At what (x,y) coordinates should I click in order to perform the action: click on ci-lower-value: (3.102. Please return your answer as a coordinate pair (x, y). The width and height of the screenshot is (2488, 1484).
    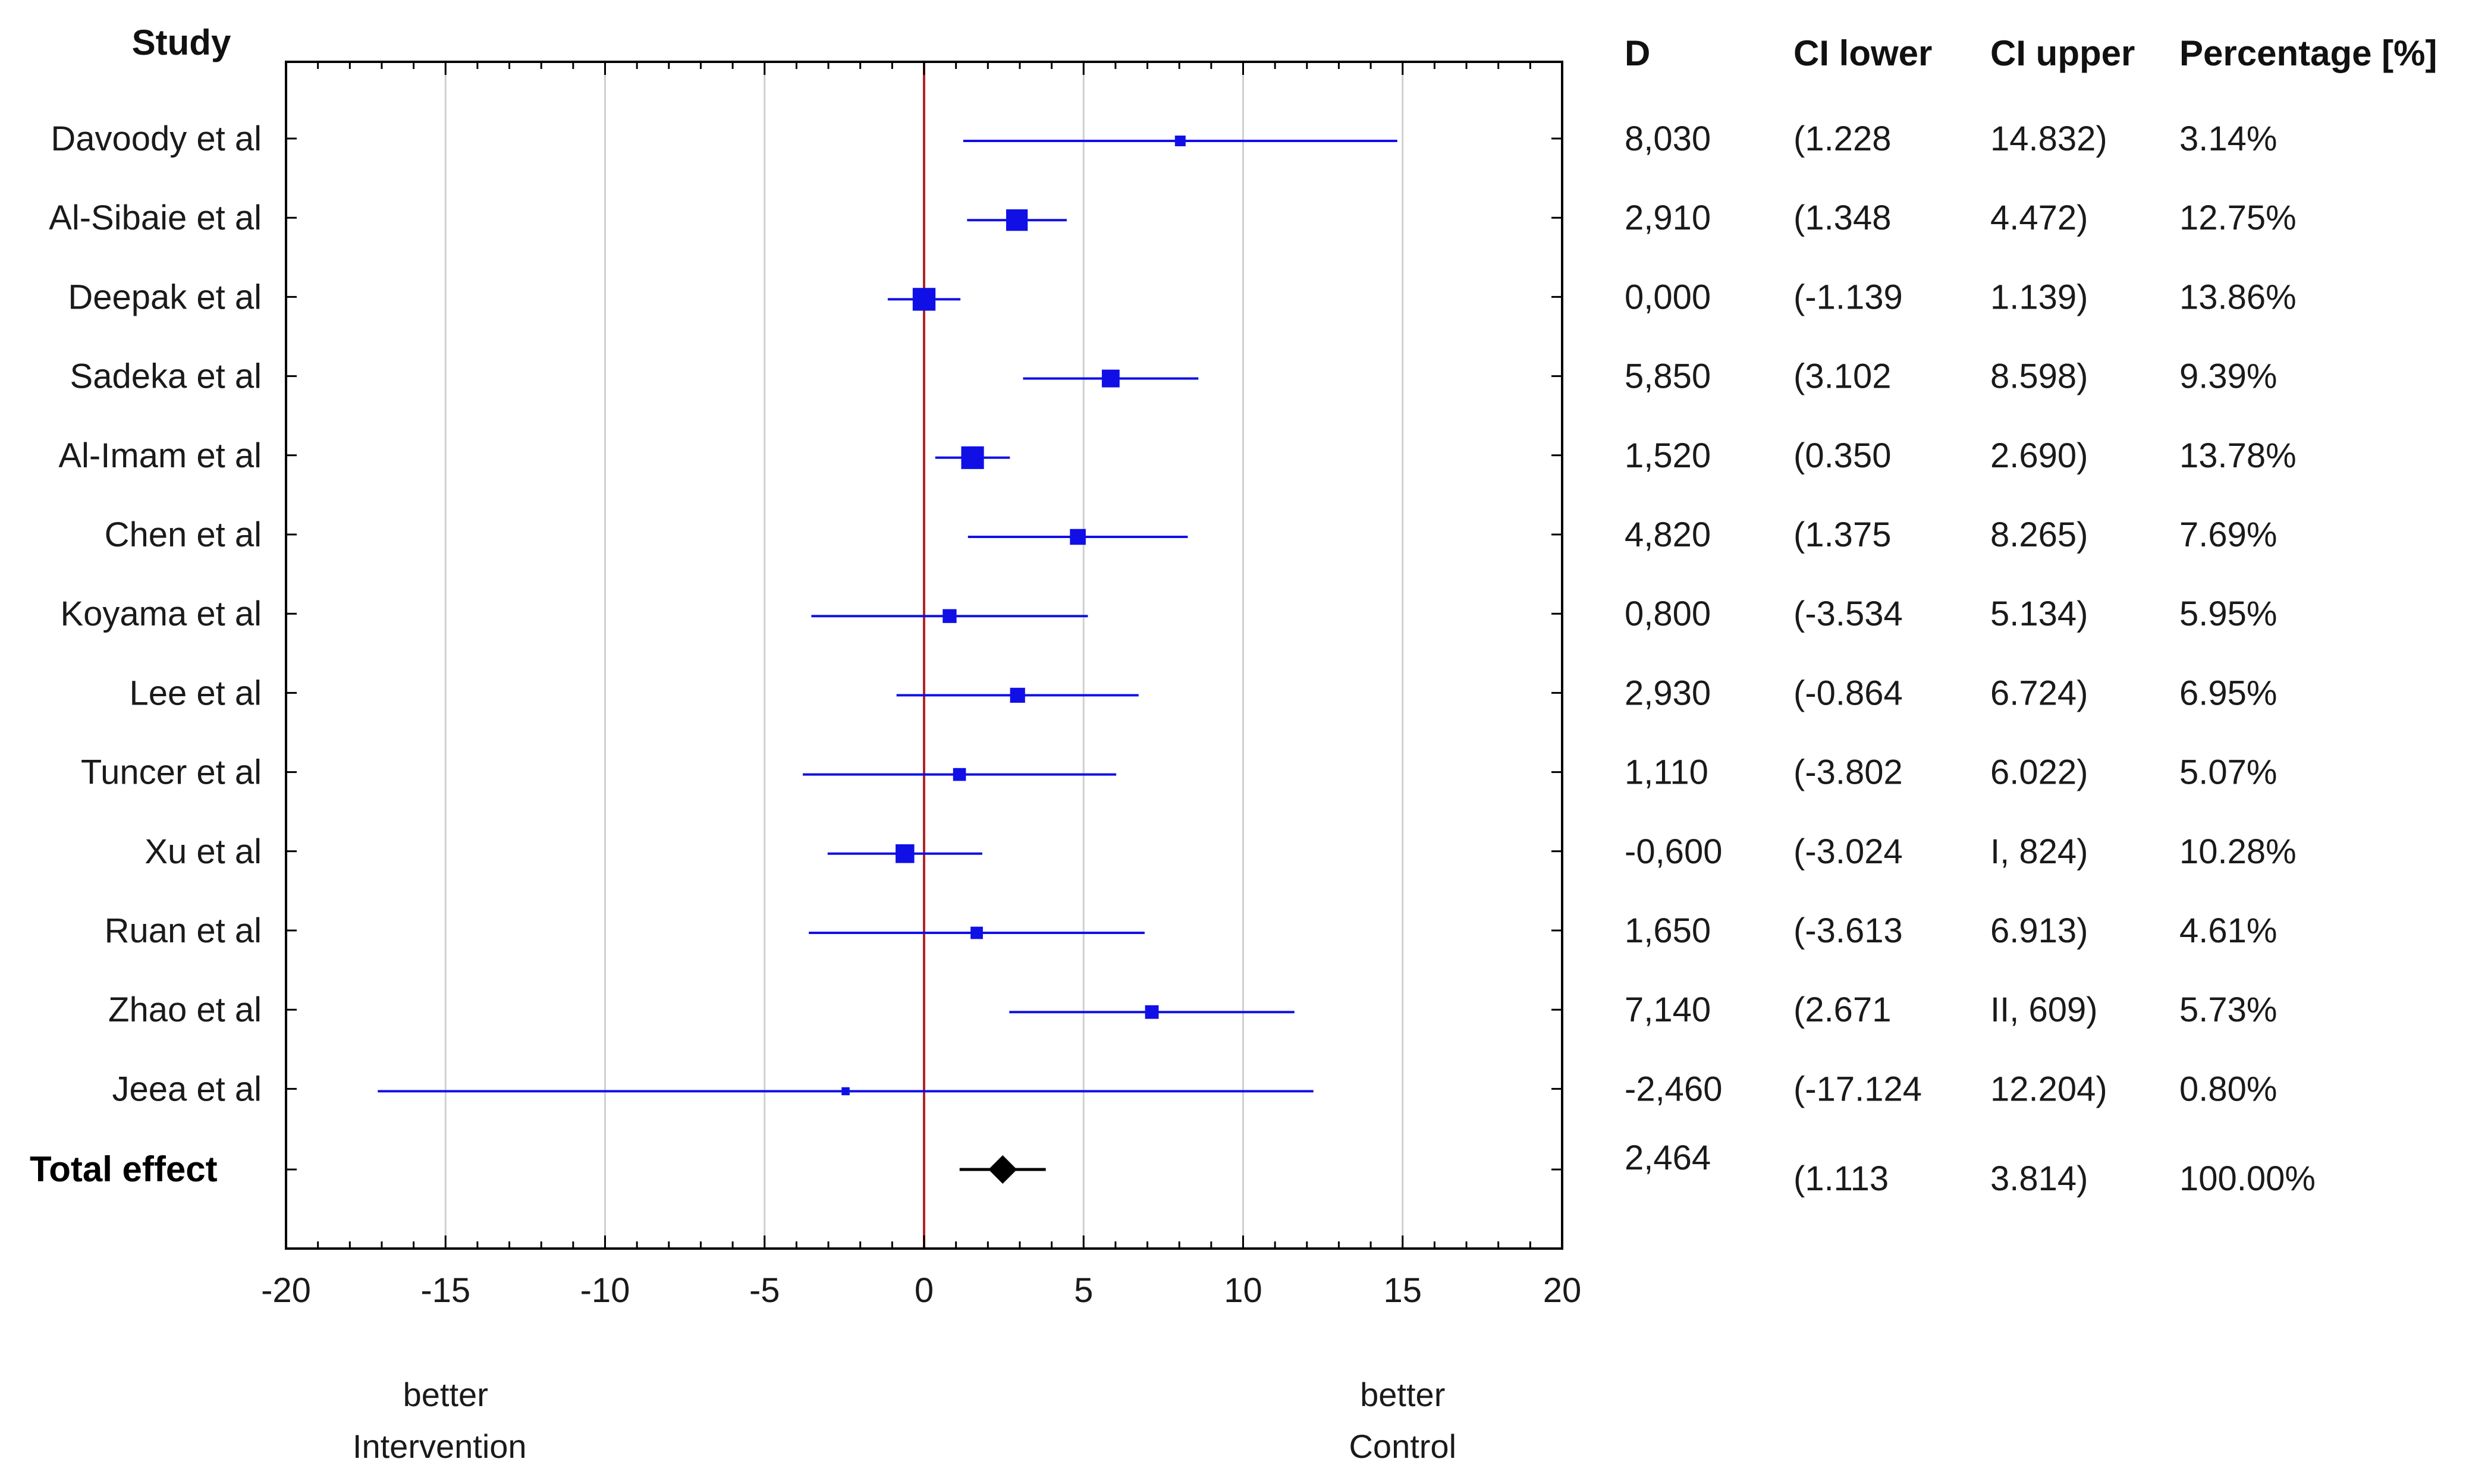
    Looking at the image, I should click on (1842, 376).